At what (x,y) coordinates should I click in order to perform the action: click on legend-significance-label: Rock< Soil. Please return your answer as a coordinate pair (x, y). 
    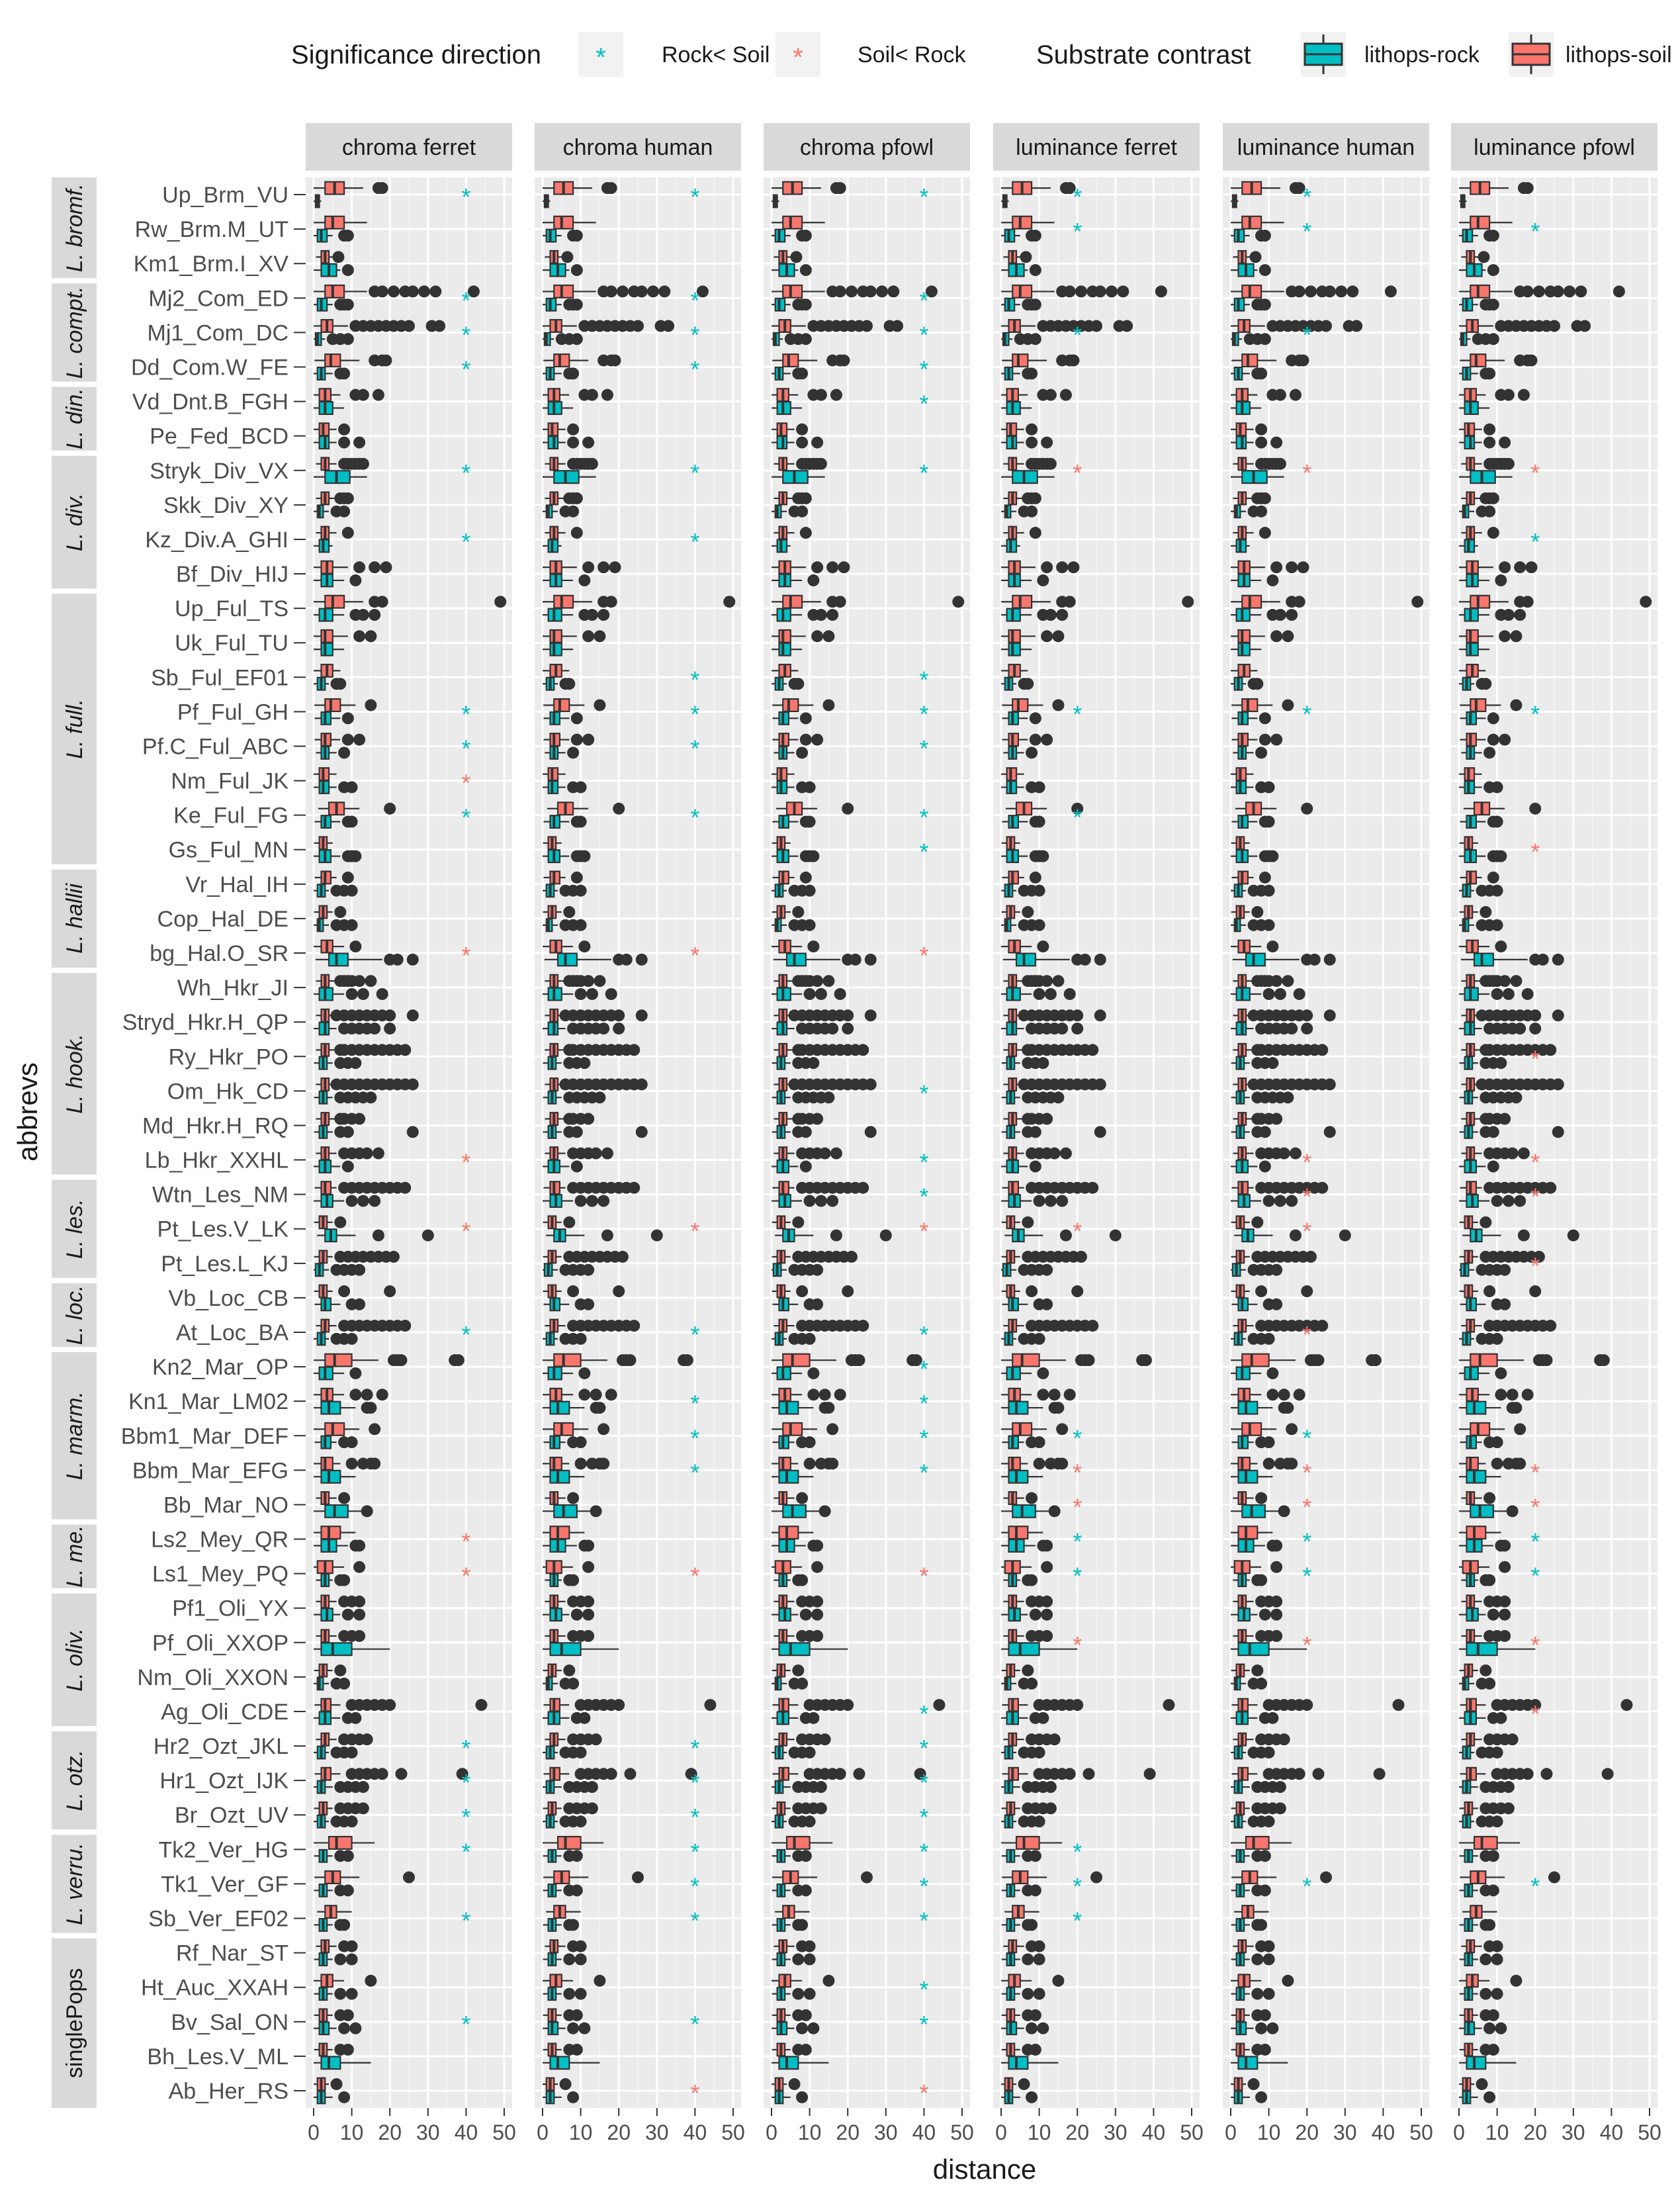
    Looking at the image, I should click on (716, 55).